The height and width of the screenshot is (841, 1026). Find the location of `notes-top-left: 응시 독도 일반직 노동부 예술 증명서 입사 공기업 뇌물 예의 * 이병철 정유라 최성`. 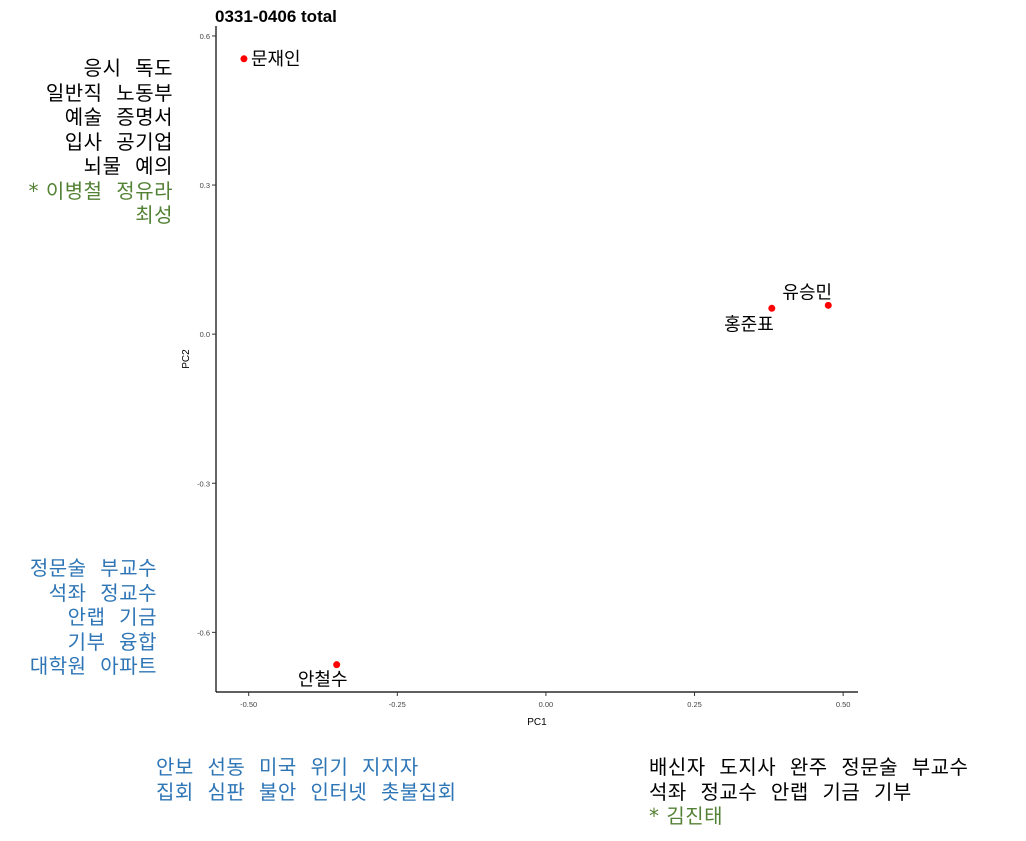

notes-top-left: 응시 독도 일반직 노동부 예술 증명서 입사 공기업 뇌물 예의 * 이병철 정유라 최성 is located at coordinates (101, 142).